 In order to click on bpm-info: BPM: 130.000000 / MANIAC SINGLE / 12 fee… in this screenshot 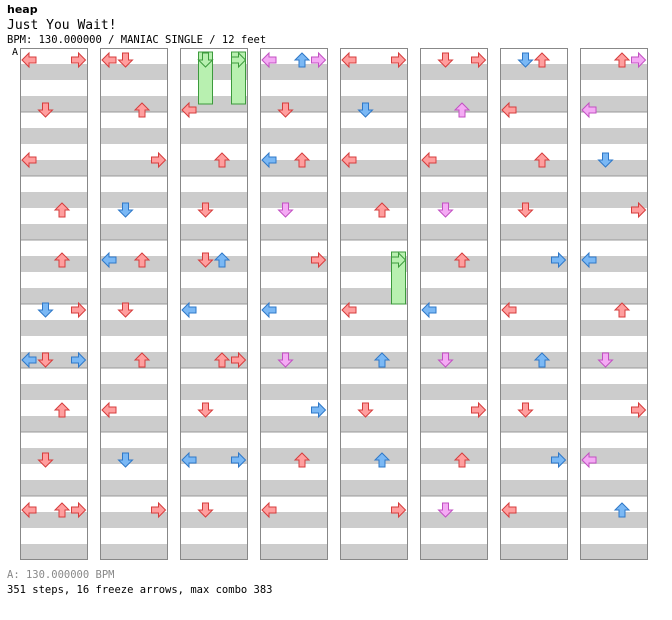, I will do `click(137, 40)`.